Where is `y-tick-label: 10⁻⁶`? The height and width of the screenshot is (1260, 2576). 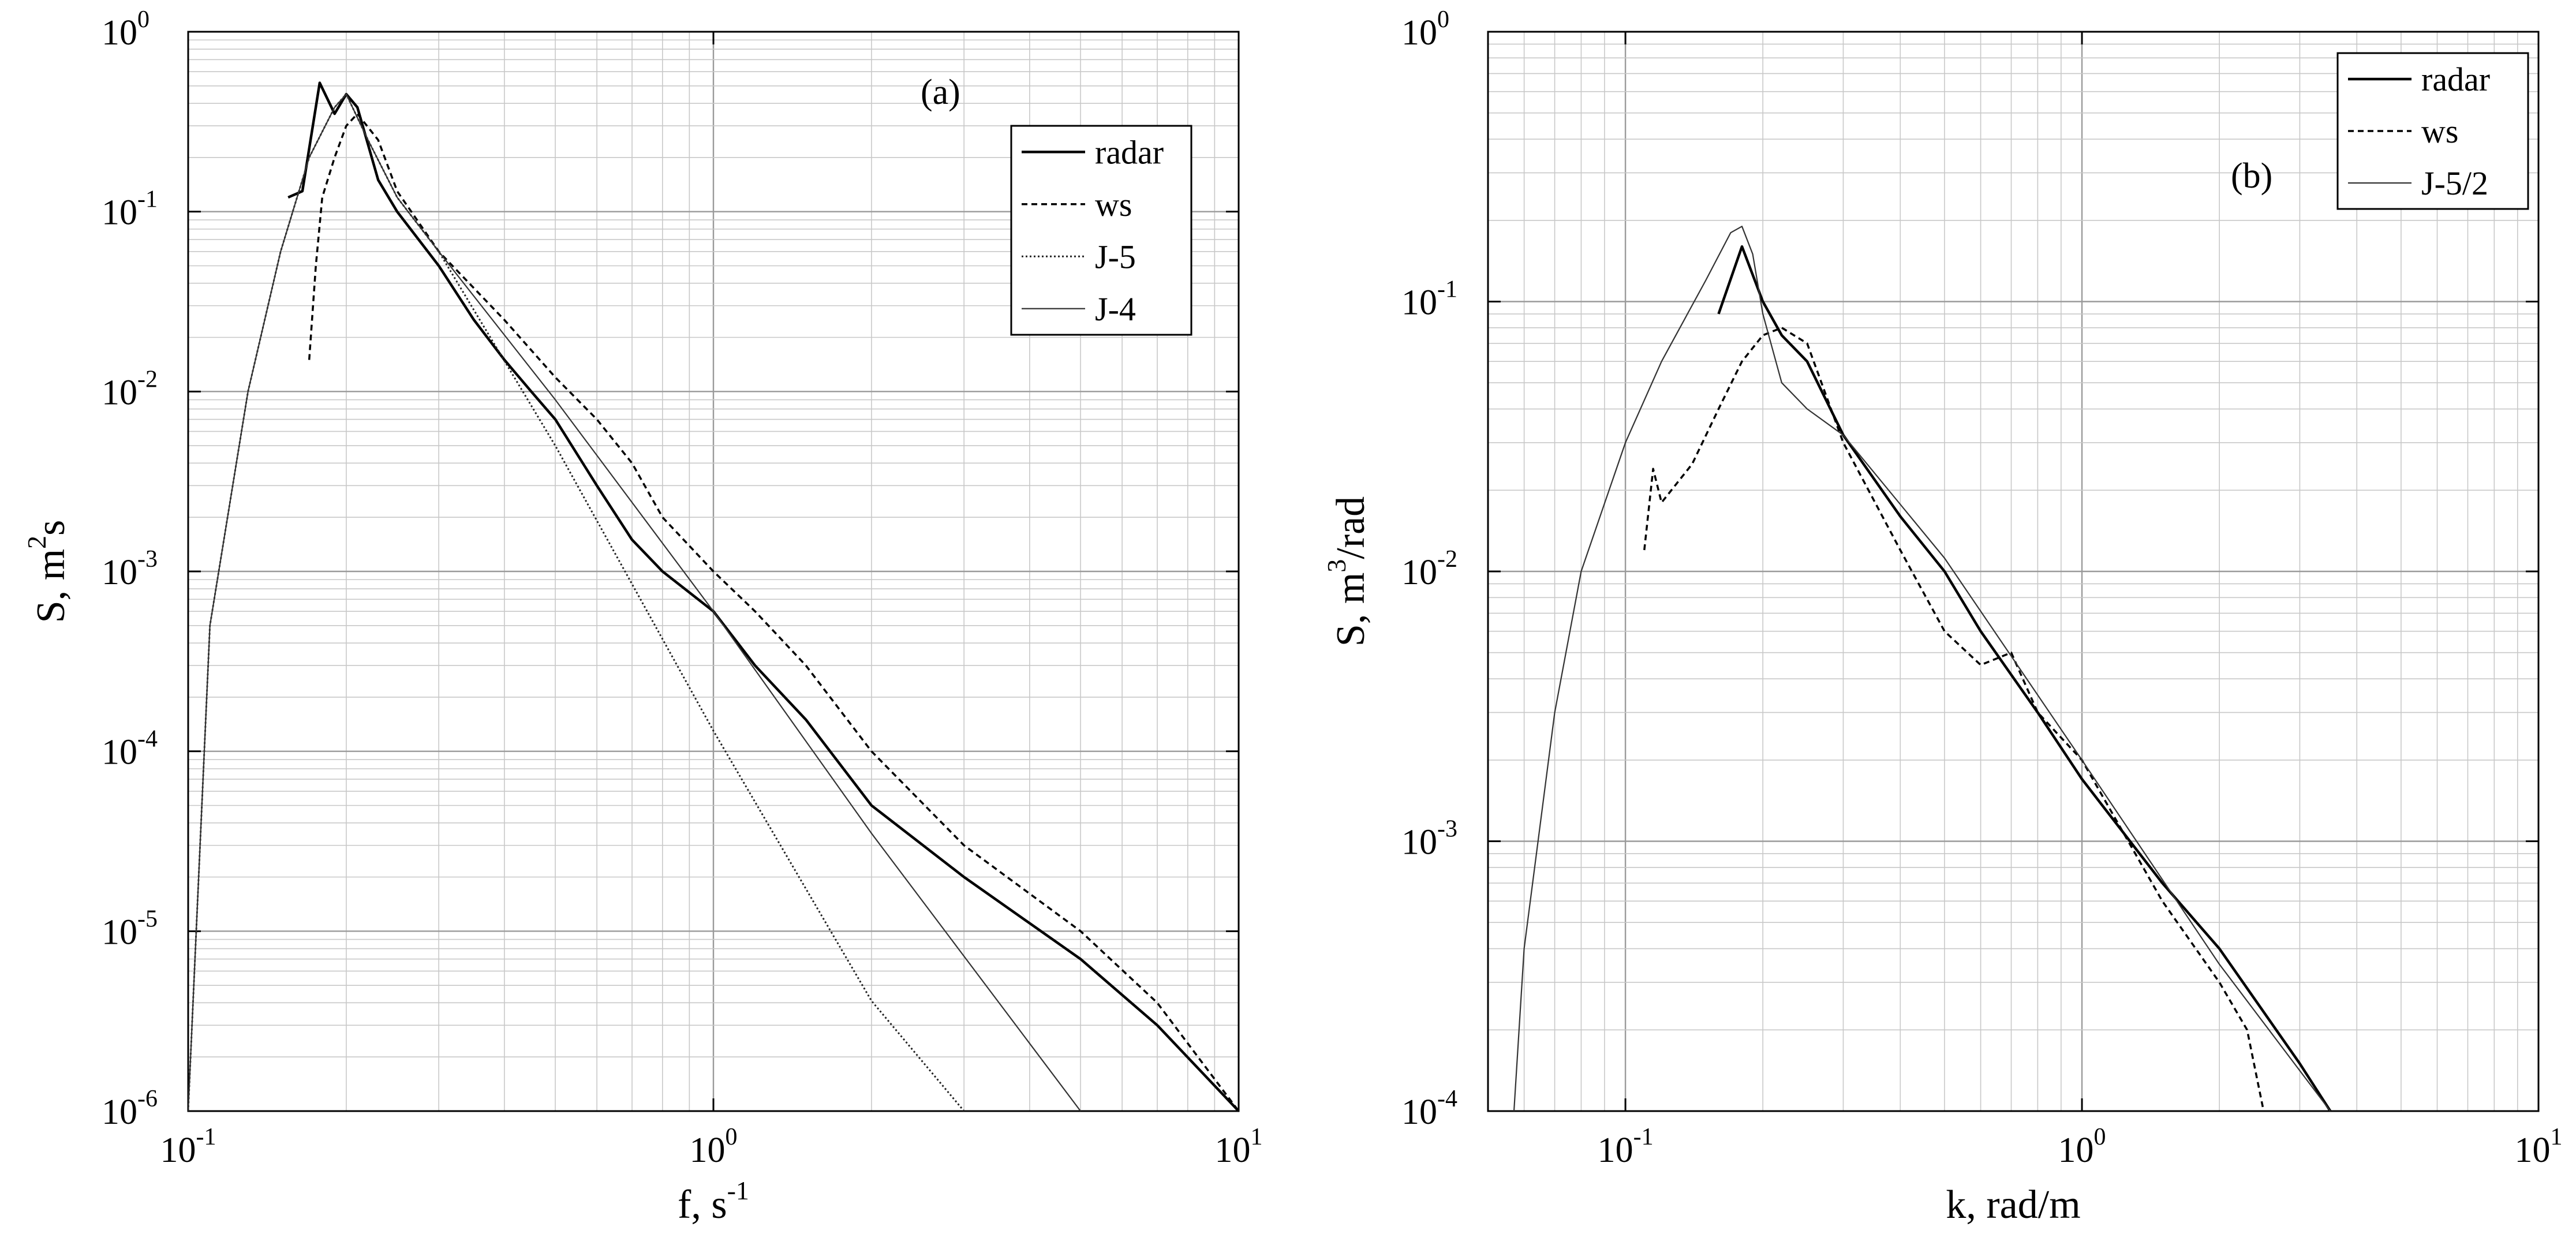
y-tick-label: 10⁻⁶ is located at coordinates (130, 1109).